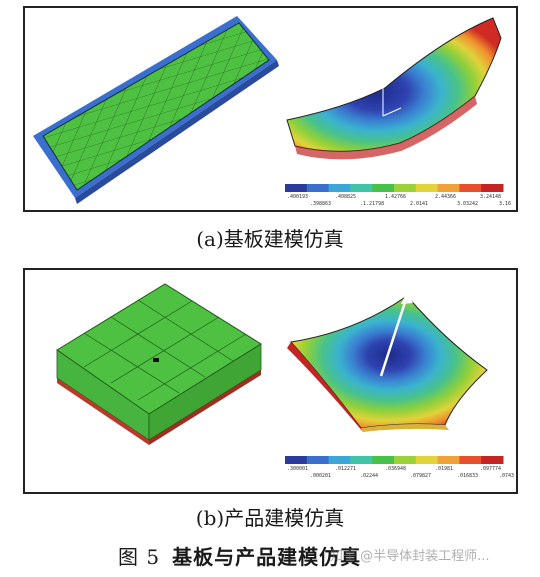 The height and width of the screenshot is (577, 540). I want to click on scale-a-label-5: 3.24148, so click(490, 197).